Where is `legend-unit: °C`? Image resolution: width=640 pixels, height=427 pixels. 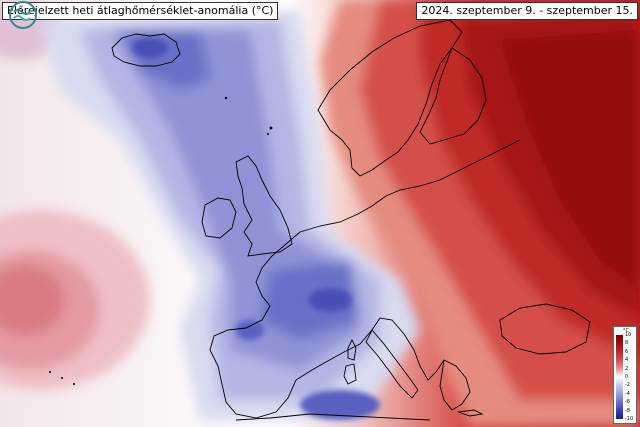
legend-unit: °C is located at coordinates (626, 331).